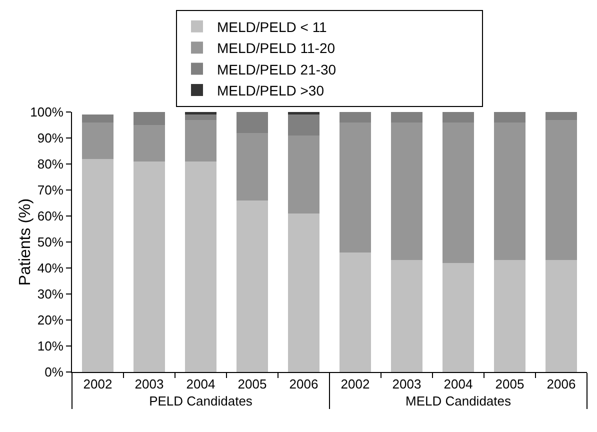 The height and width of the screenshot is (432, 597). What do you see at coordinates (201, 401) in the screenshot?
I see `text: PELD Candidates` at bounding box center [201, 401].